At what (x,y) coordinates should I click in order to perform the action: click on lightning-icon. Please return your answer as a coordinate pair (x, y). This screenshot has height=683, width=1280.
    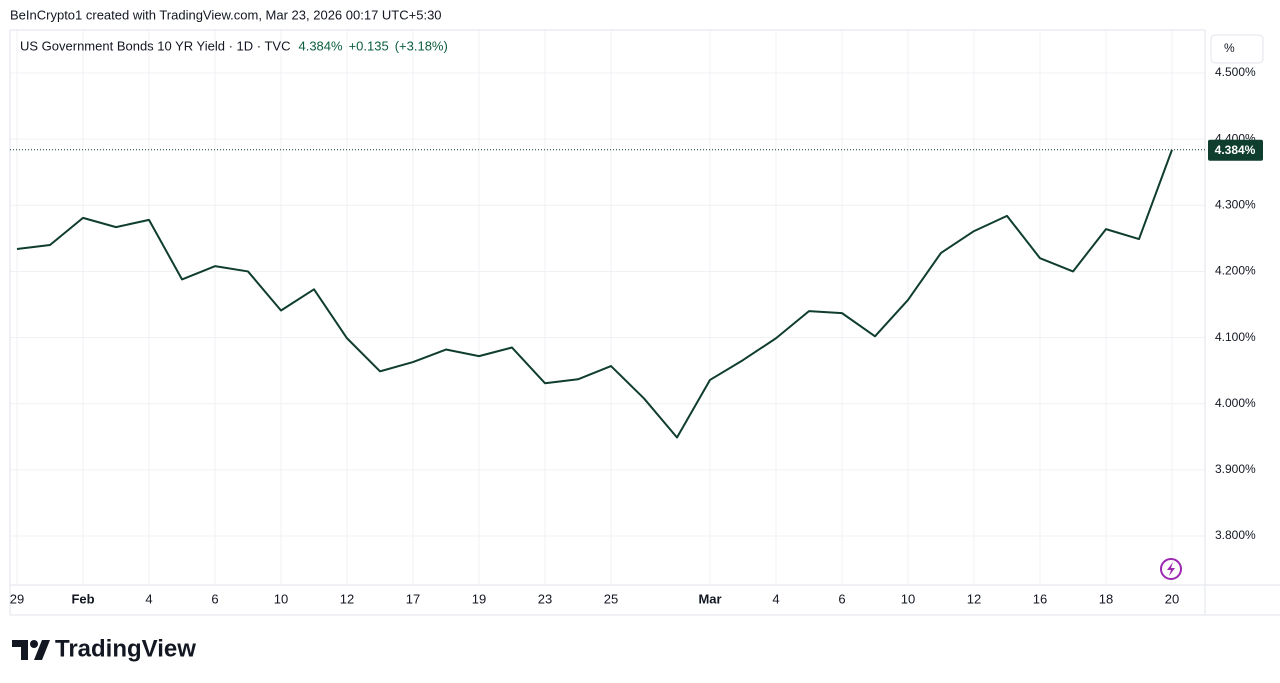
    Looking at the image, I should click on (1171, 569).